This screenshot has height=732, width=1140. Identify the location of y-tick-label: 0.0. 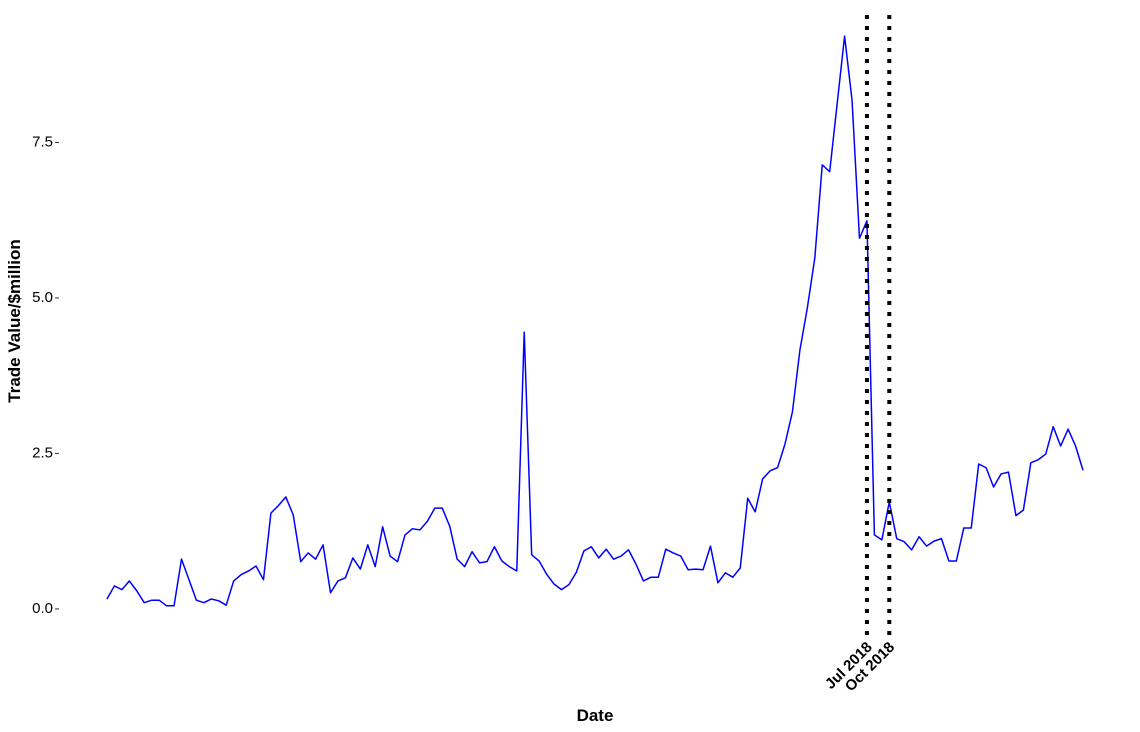
(42, 608).